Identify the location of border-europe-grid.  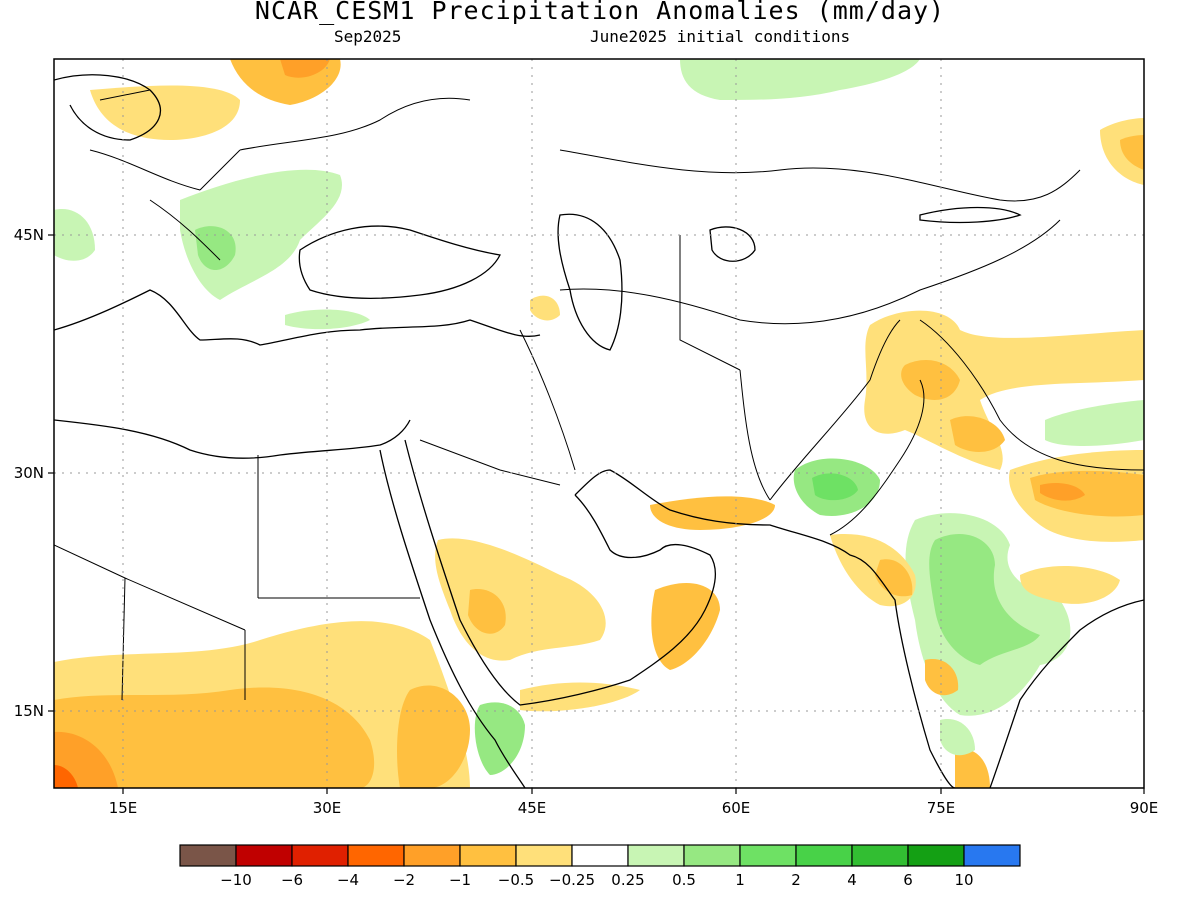
(165, 175).